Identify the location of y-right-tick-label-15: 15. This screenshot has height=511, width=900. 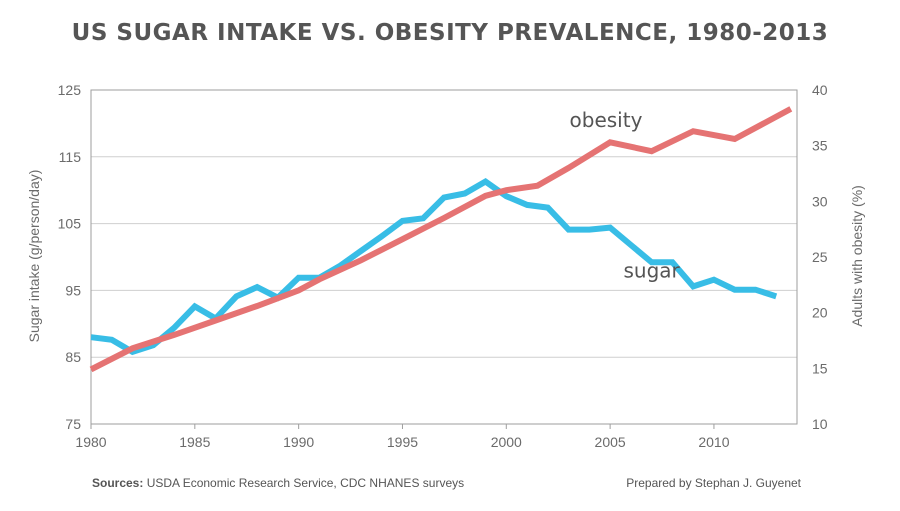
(820, 368).